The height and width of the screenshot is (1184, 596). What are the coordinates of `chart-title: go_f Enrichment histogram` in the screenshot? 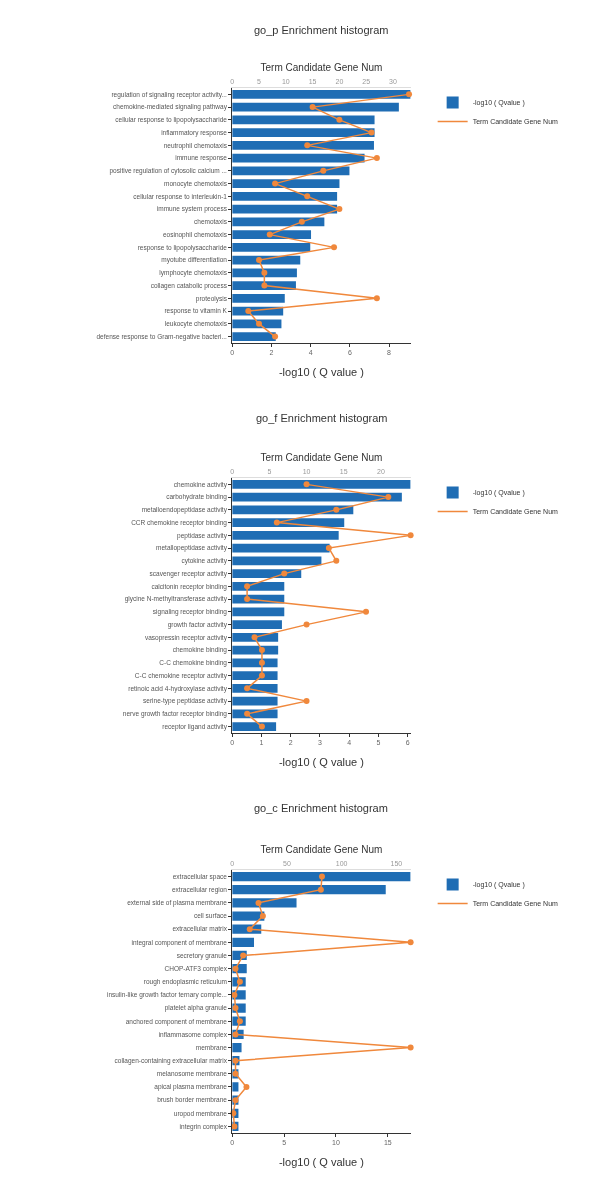 It's located at (322, 418).